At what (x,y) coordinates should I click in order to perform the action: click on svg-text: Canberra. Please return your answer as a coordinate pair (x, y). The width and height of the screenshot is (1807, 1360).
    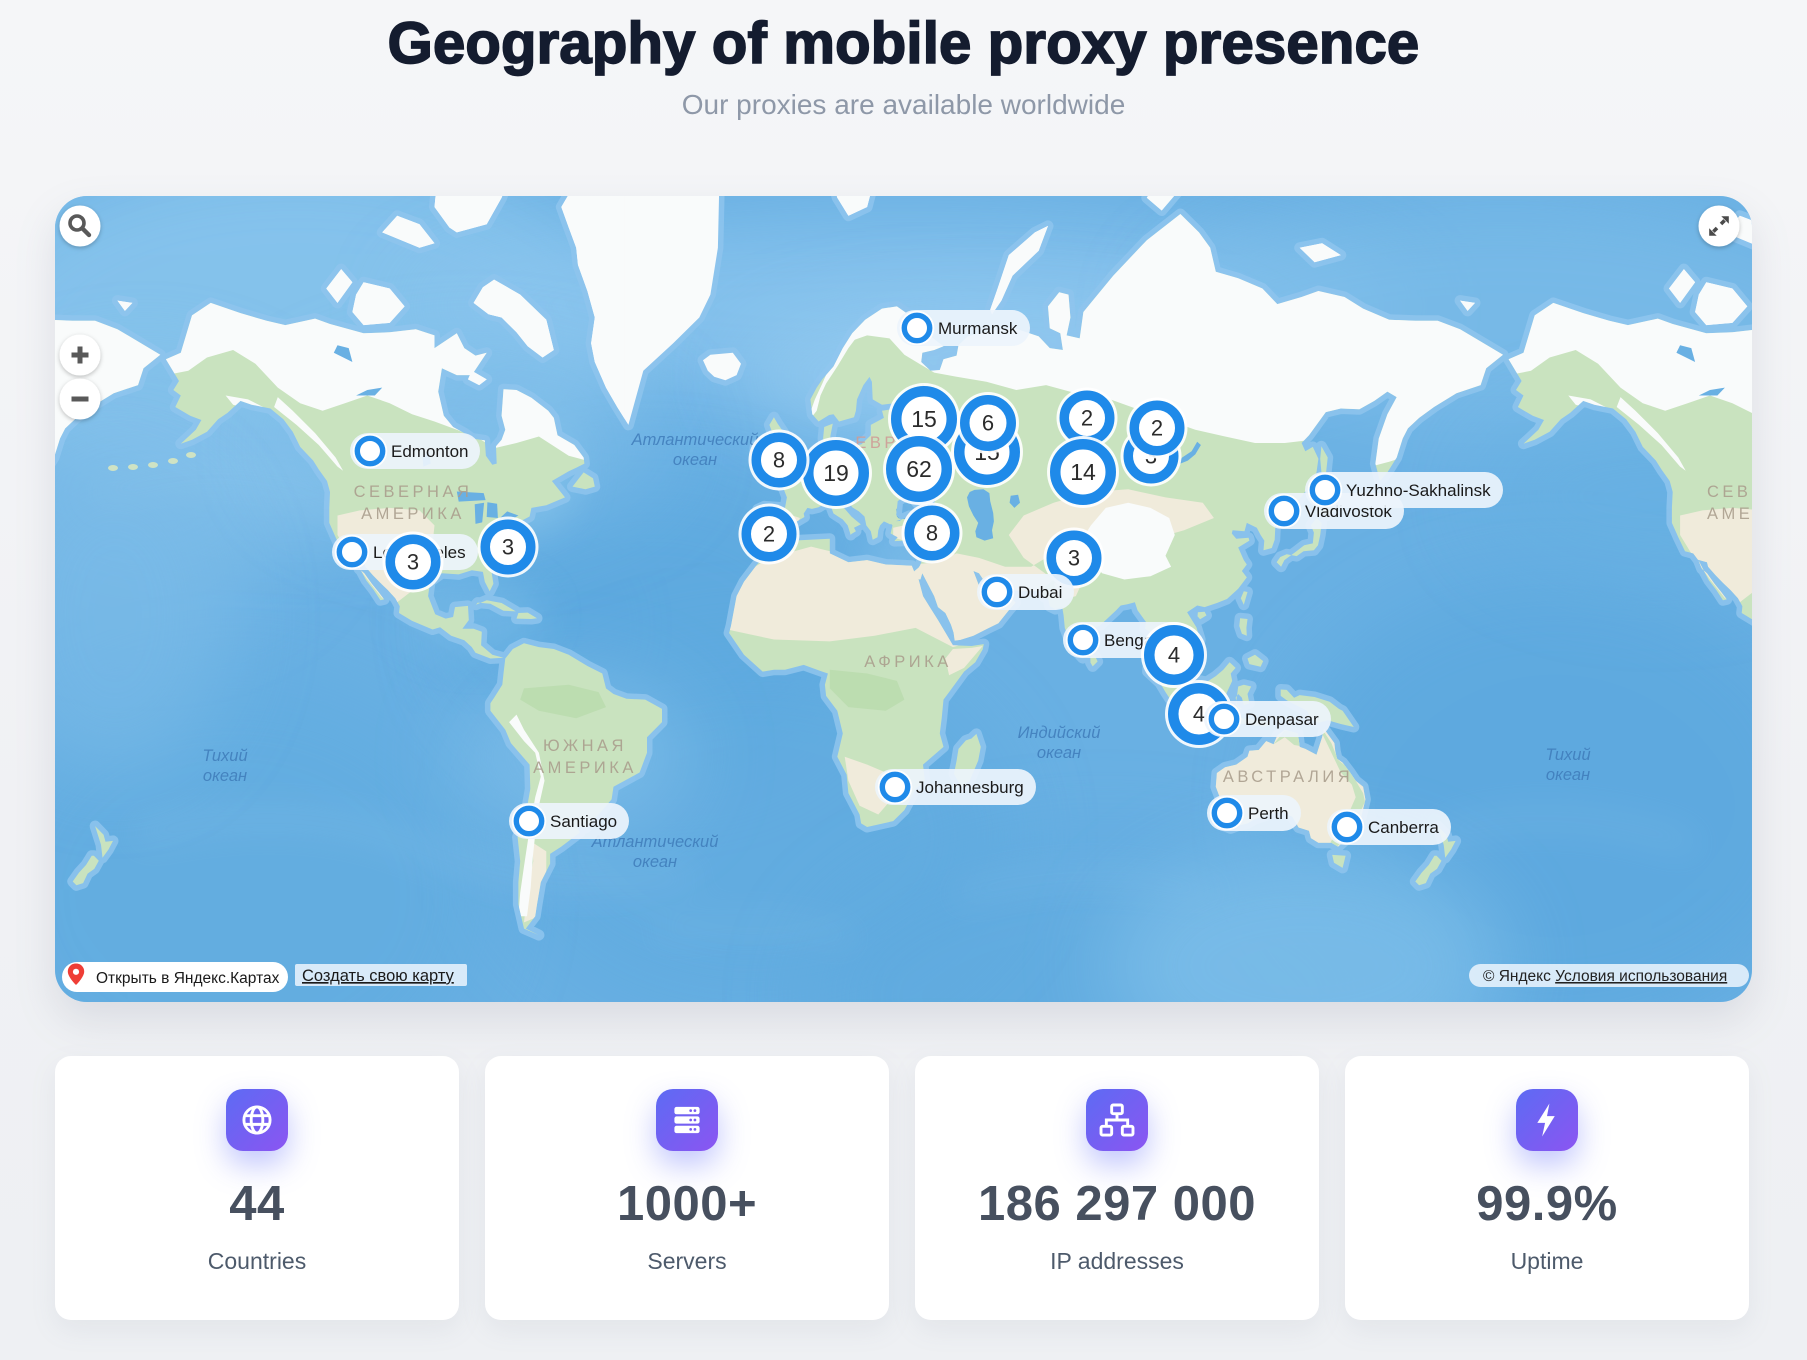
    Looking at the image, I should click on (1403, 827).